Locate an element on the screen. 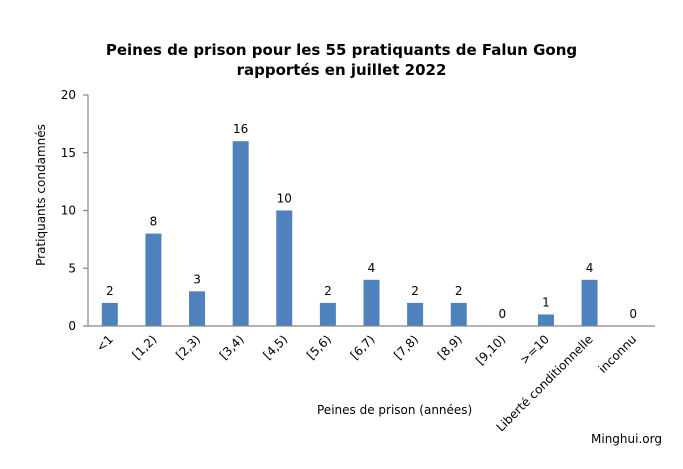 This screenshot has height=469, width=683. y-tick-label: 0 is located at coordinates (72, 326).